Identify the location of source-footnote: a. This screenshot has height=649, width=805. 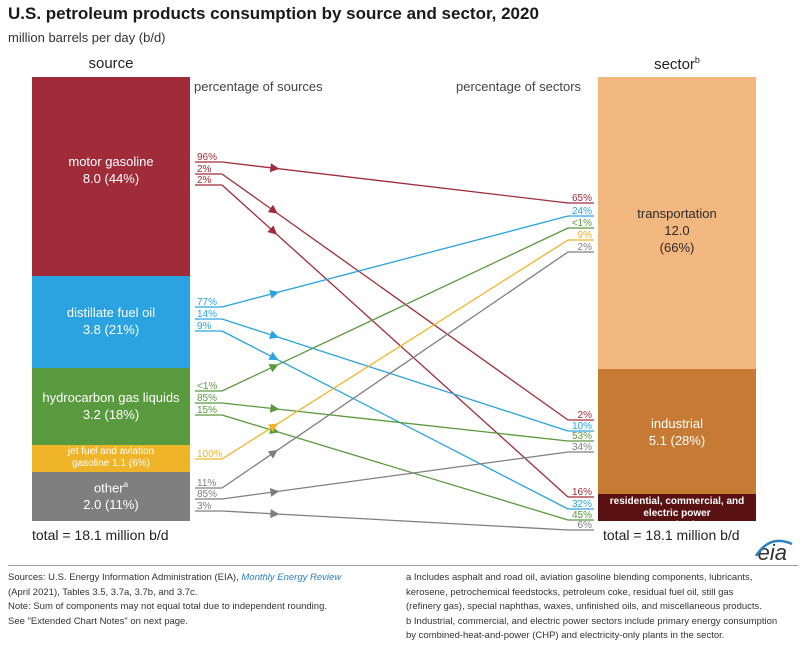
(126, 484).